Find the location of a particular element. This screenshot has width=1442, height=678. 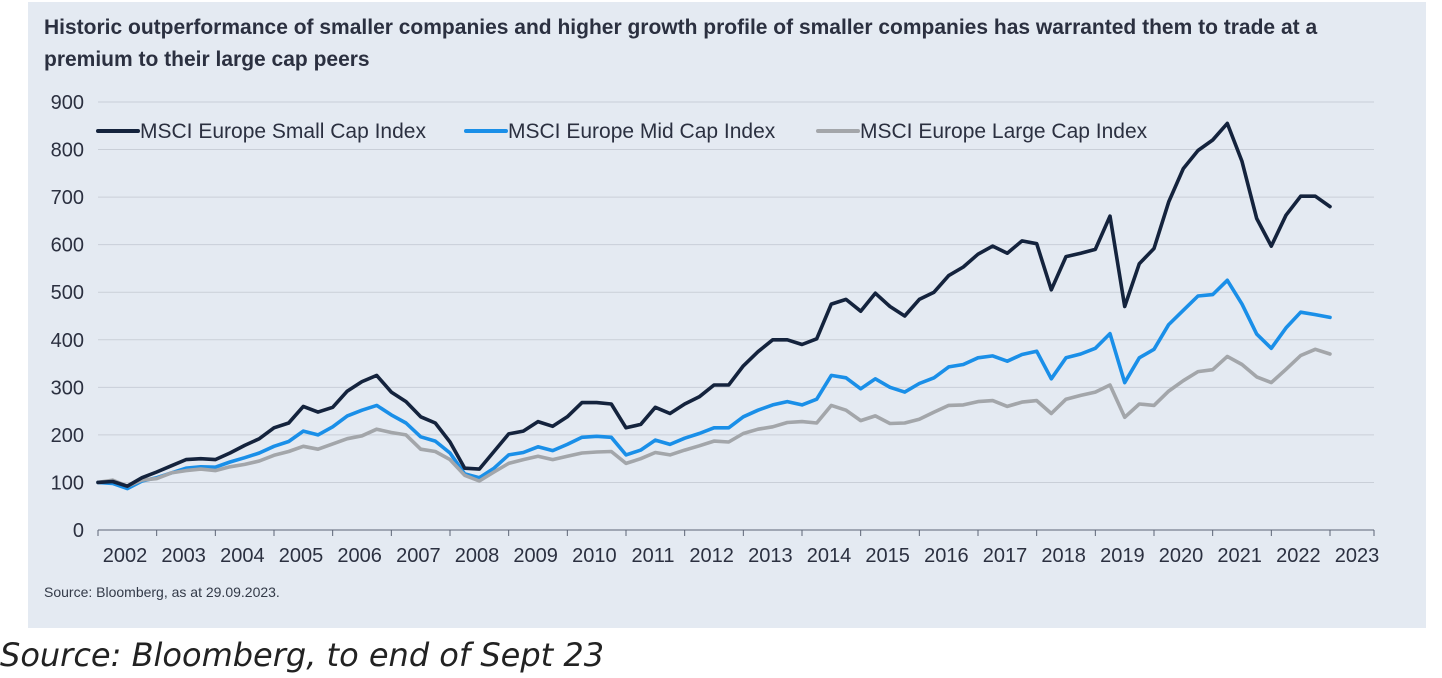

x-tick-label: 2005 is located at coordinates (301, 556).